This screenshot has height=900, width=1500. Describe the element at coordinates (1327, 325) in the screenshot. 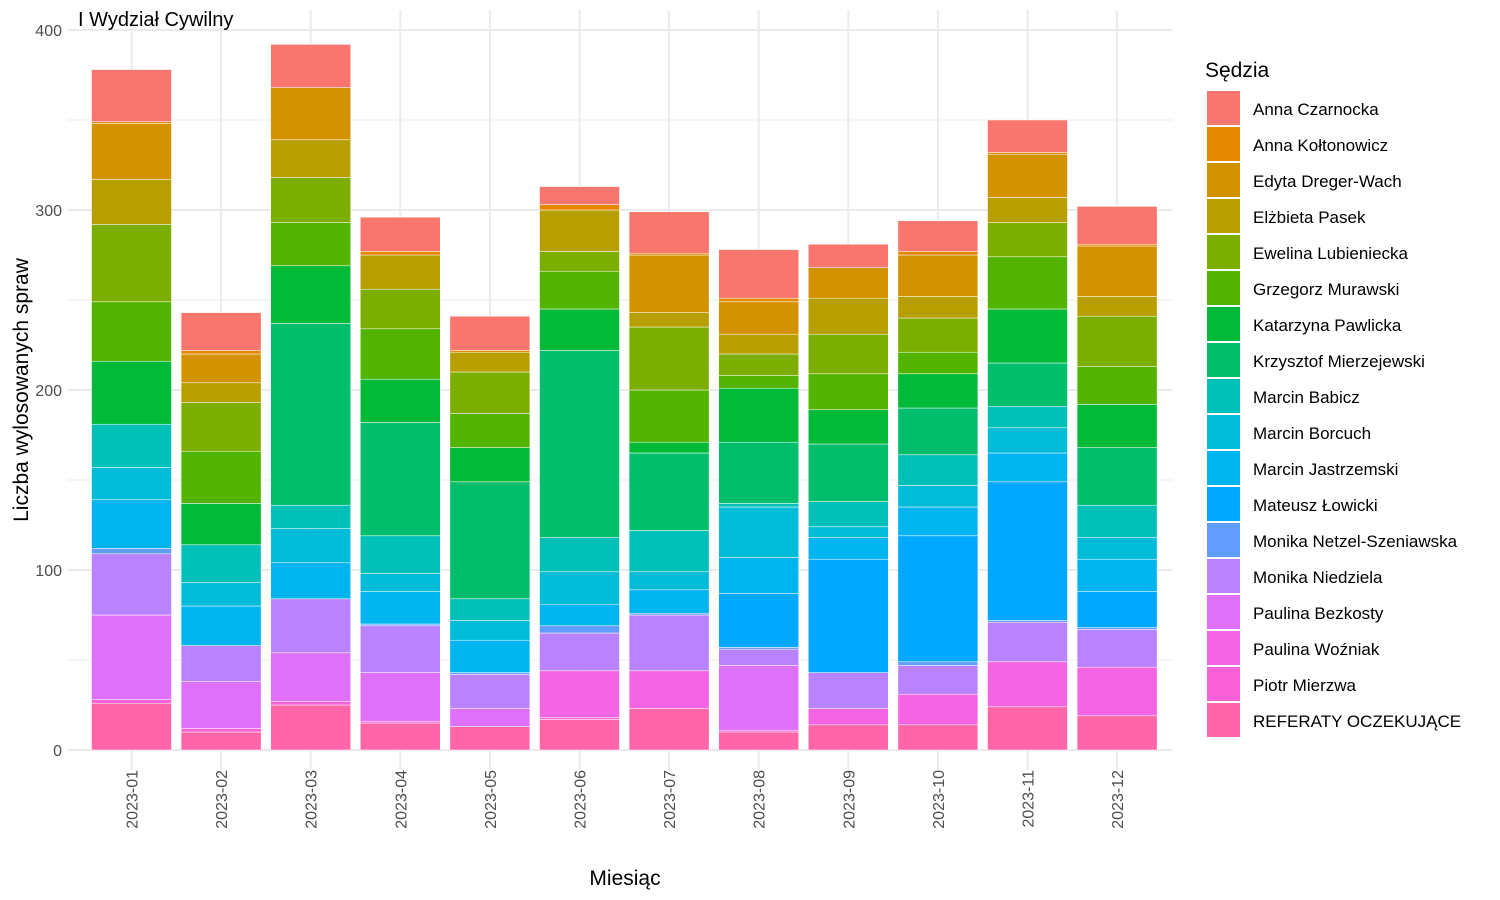

I see `legend-label: Katarzyna Pawlicka` at that location.